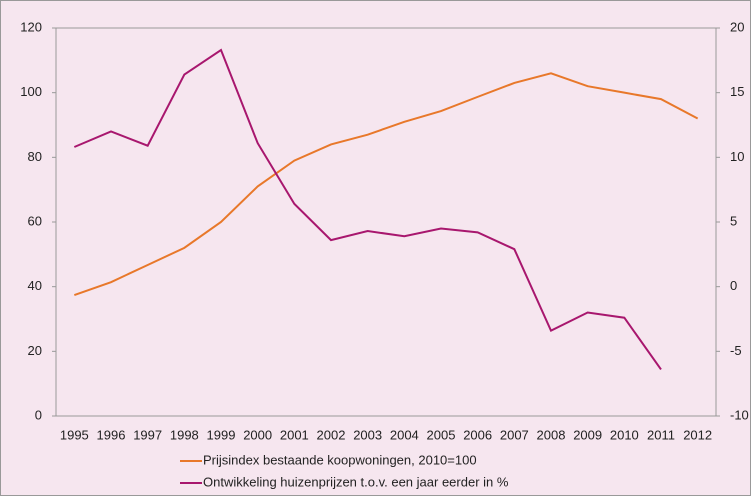 This screenshot has width=751, height=496. What do you see at coordinates (733, 220) in the screenshot?
I see `y2-tick-label: 5` at bounding box center [733, 220].